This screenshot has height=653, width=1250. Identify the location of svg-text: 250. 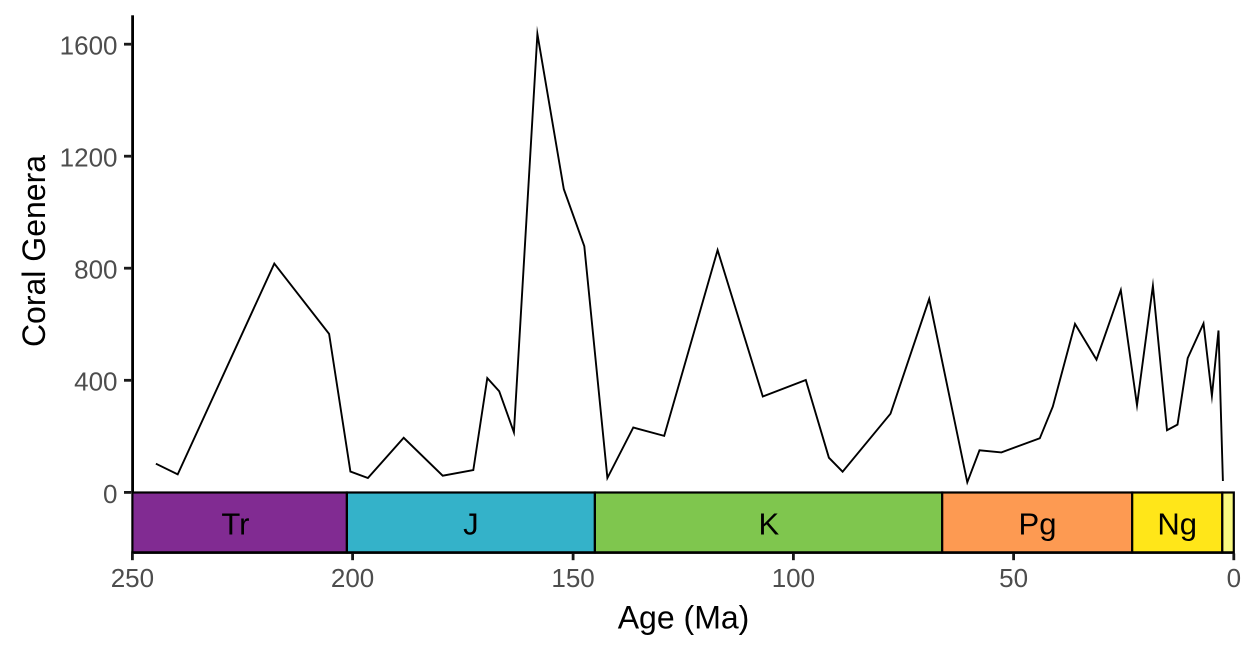
(132, 578).